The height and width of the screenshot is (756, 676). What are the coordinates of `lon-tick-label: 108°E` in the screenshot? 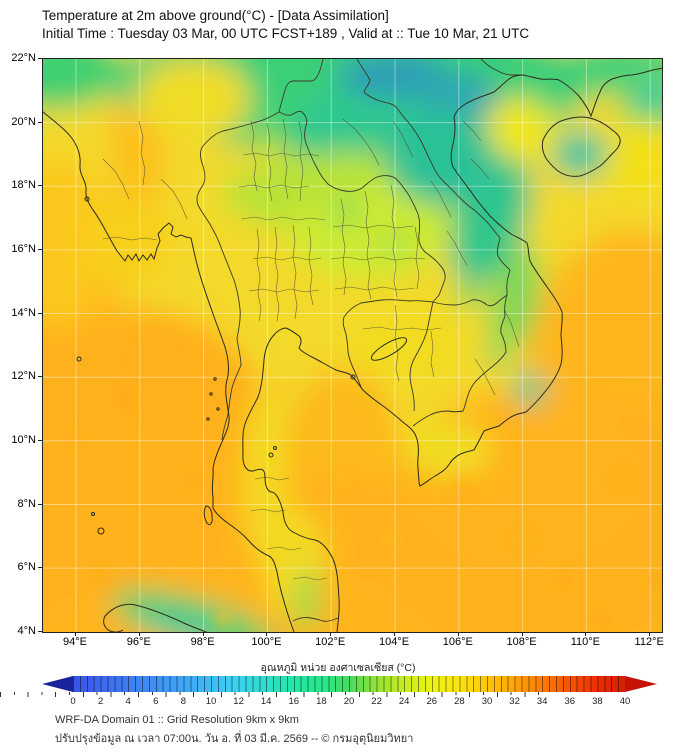 It's located at (521, 642).